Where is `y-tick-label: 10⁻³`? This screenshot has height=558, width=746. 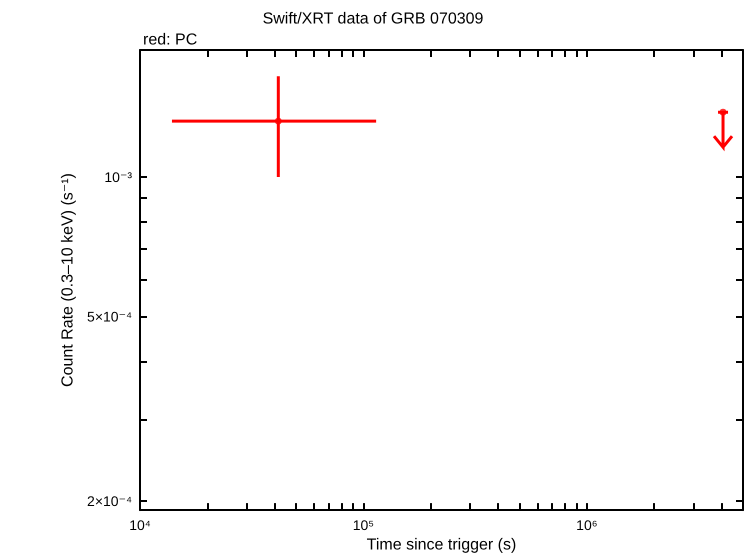 y-tick-label: 10⁻³ is located at coordinates (118, 177).